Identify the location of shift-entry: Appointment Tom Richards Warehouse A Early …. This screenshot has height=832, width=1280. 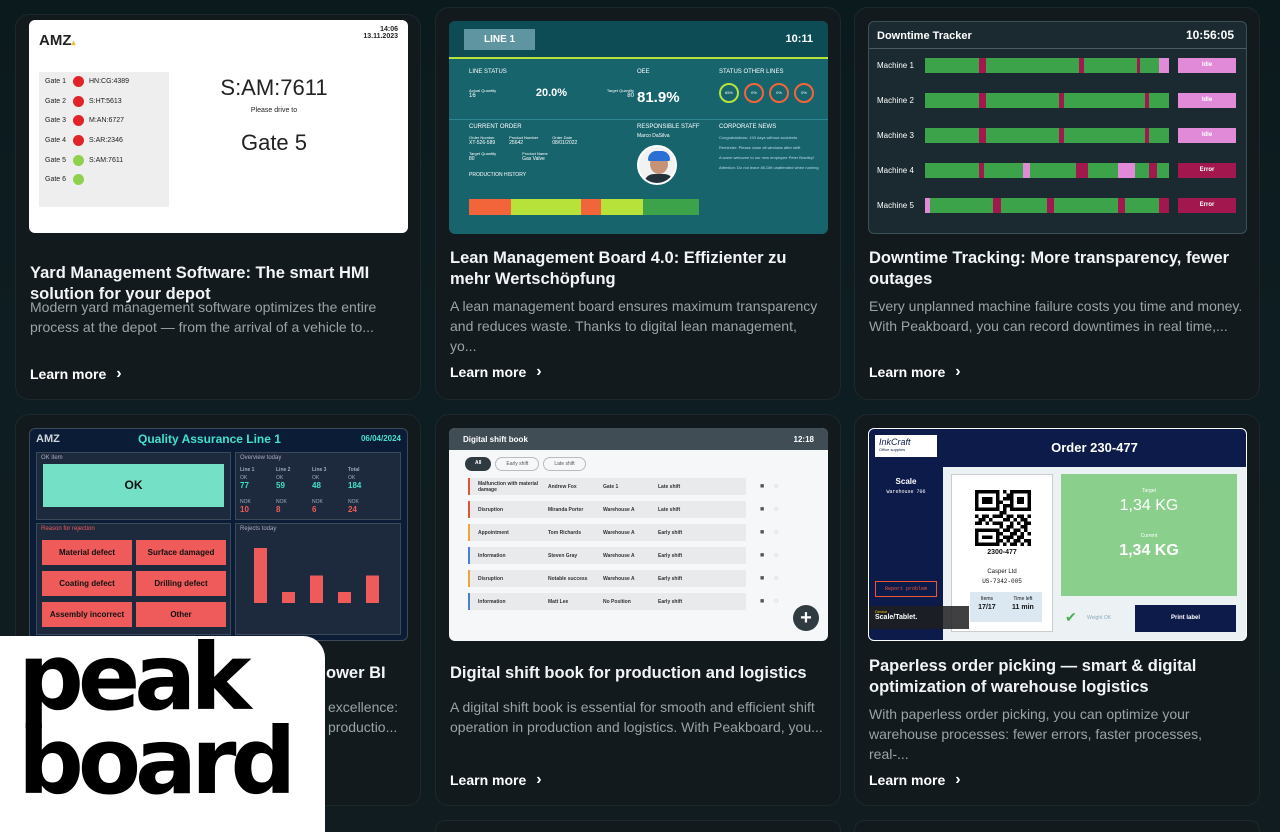
(623, 532).